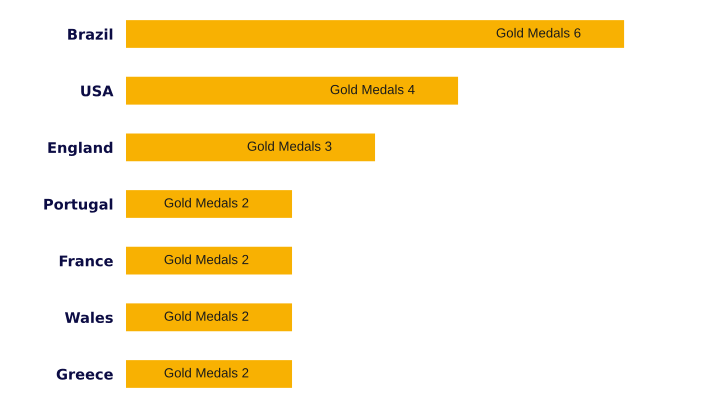 This screenshot has width=720, height=414. What do you see at coordinates (372, 89) in the screenshot?
I see `data-label: Gold Medals 4` at bounding box center [372, 89].